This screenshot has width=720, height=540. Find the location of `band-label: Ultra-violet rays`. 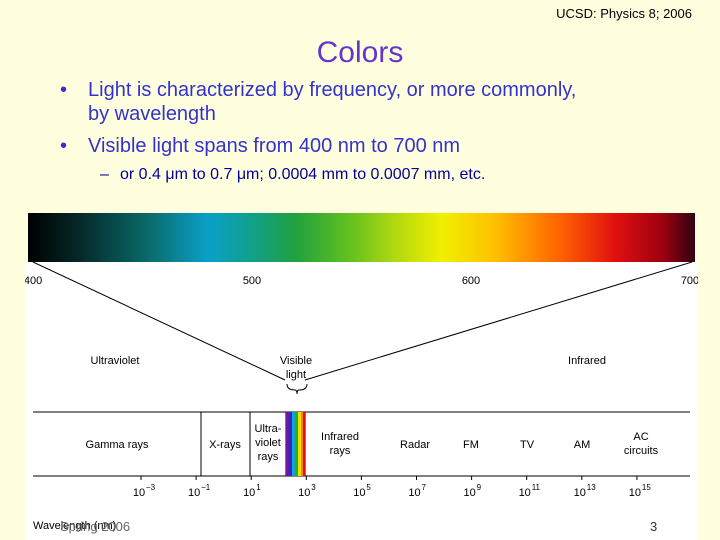

band-label: Ultra-violet rays is located at coordinates (268, 443).